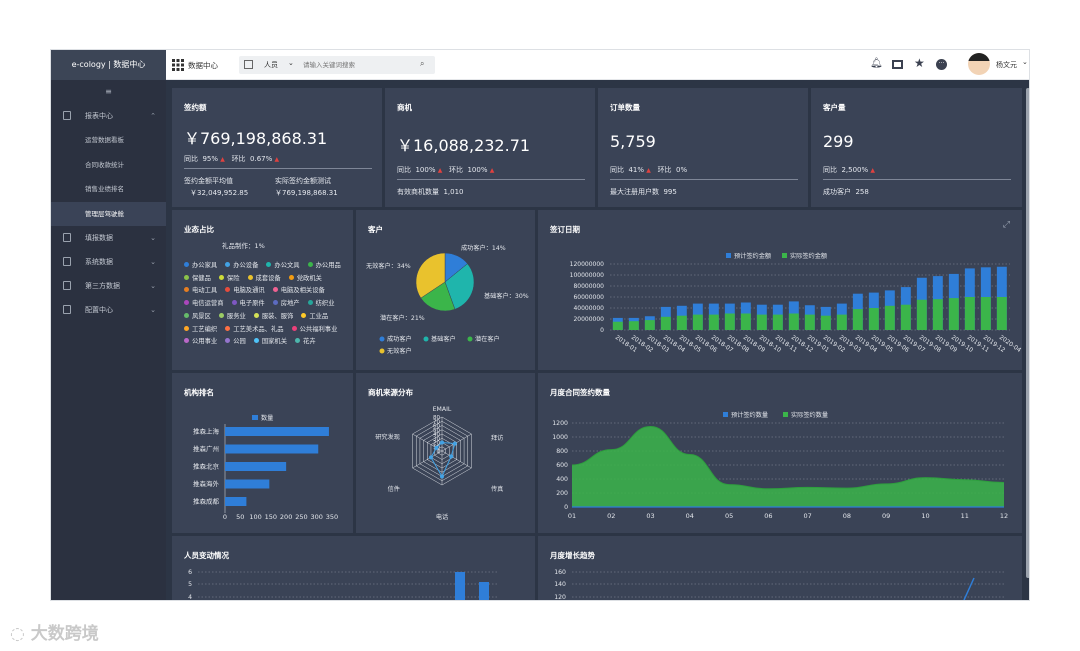 This screenshot has height=651, width=1080. I want to click on expand-icon: ⤢, so click(1006, 225).